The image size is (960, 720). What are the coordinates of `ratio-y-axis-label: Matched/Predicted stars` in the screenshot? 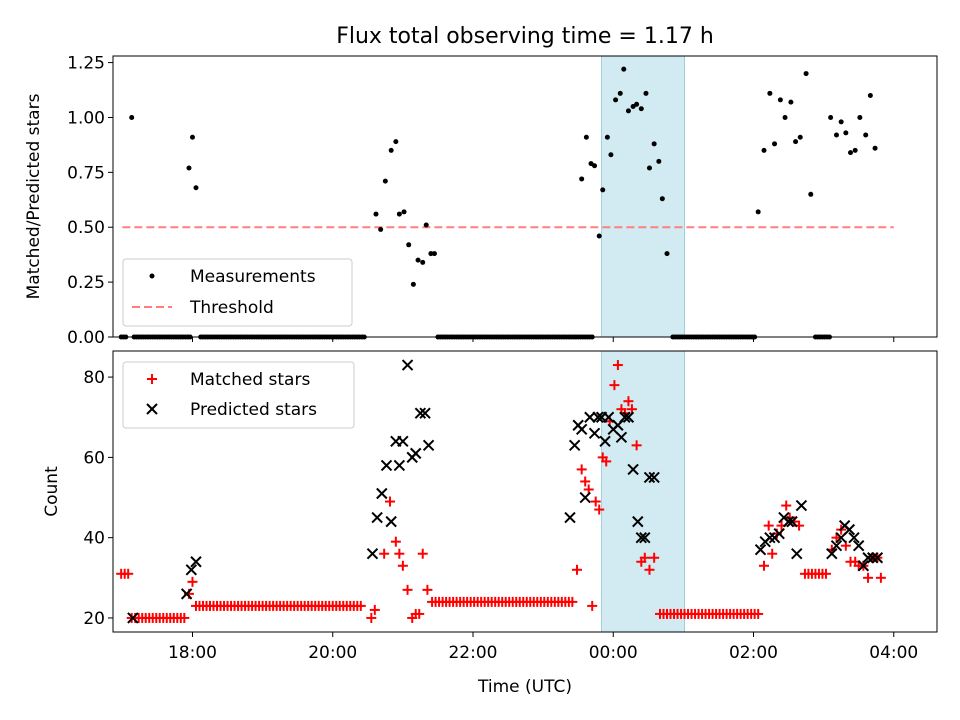 It's located at (34, 196).